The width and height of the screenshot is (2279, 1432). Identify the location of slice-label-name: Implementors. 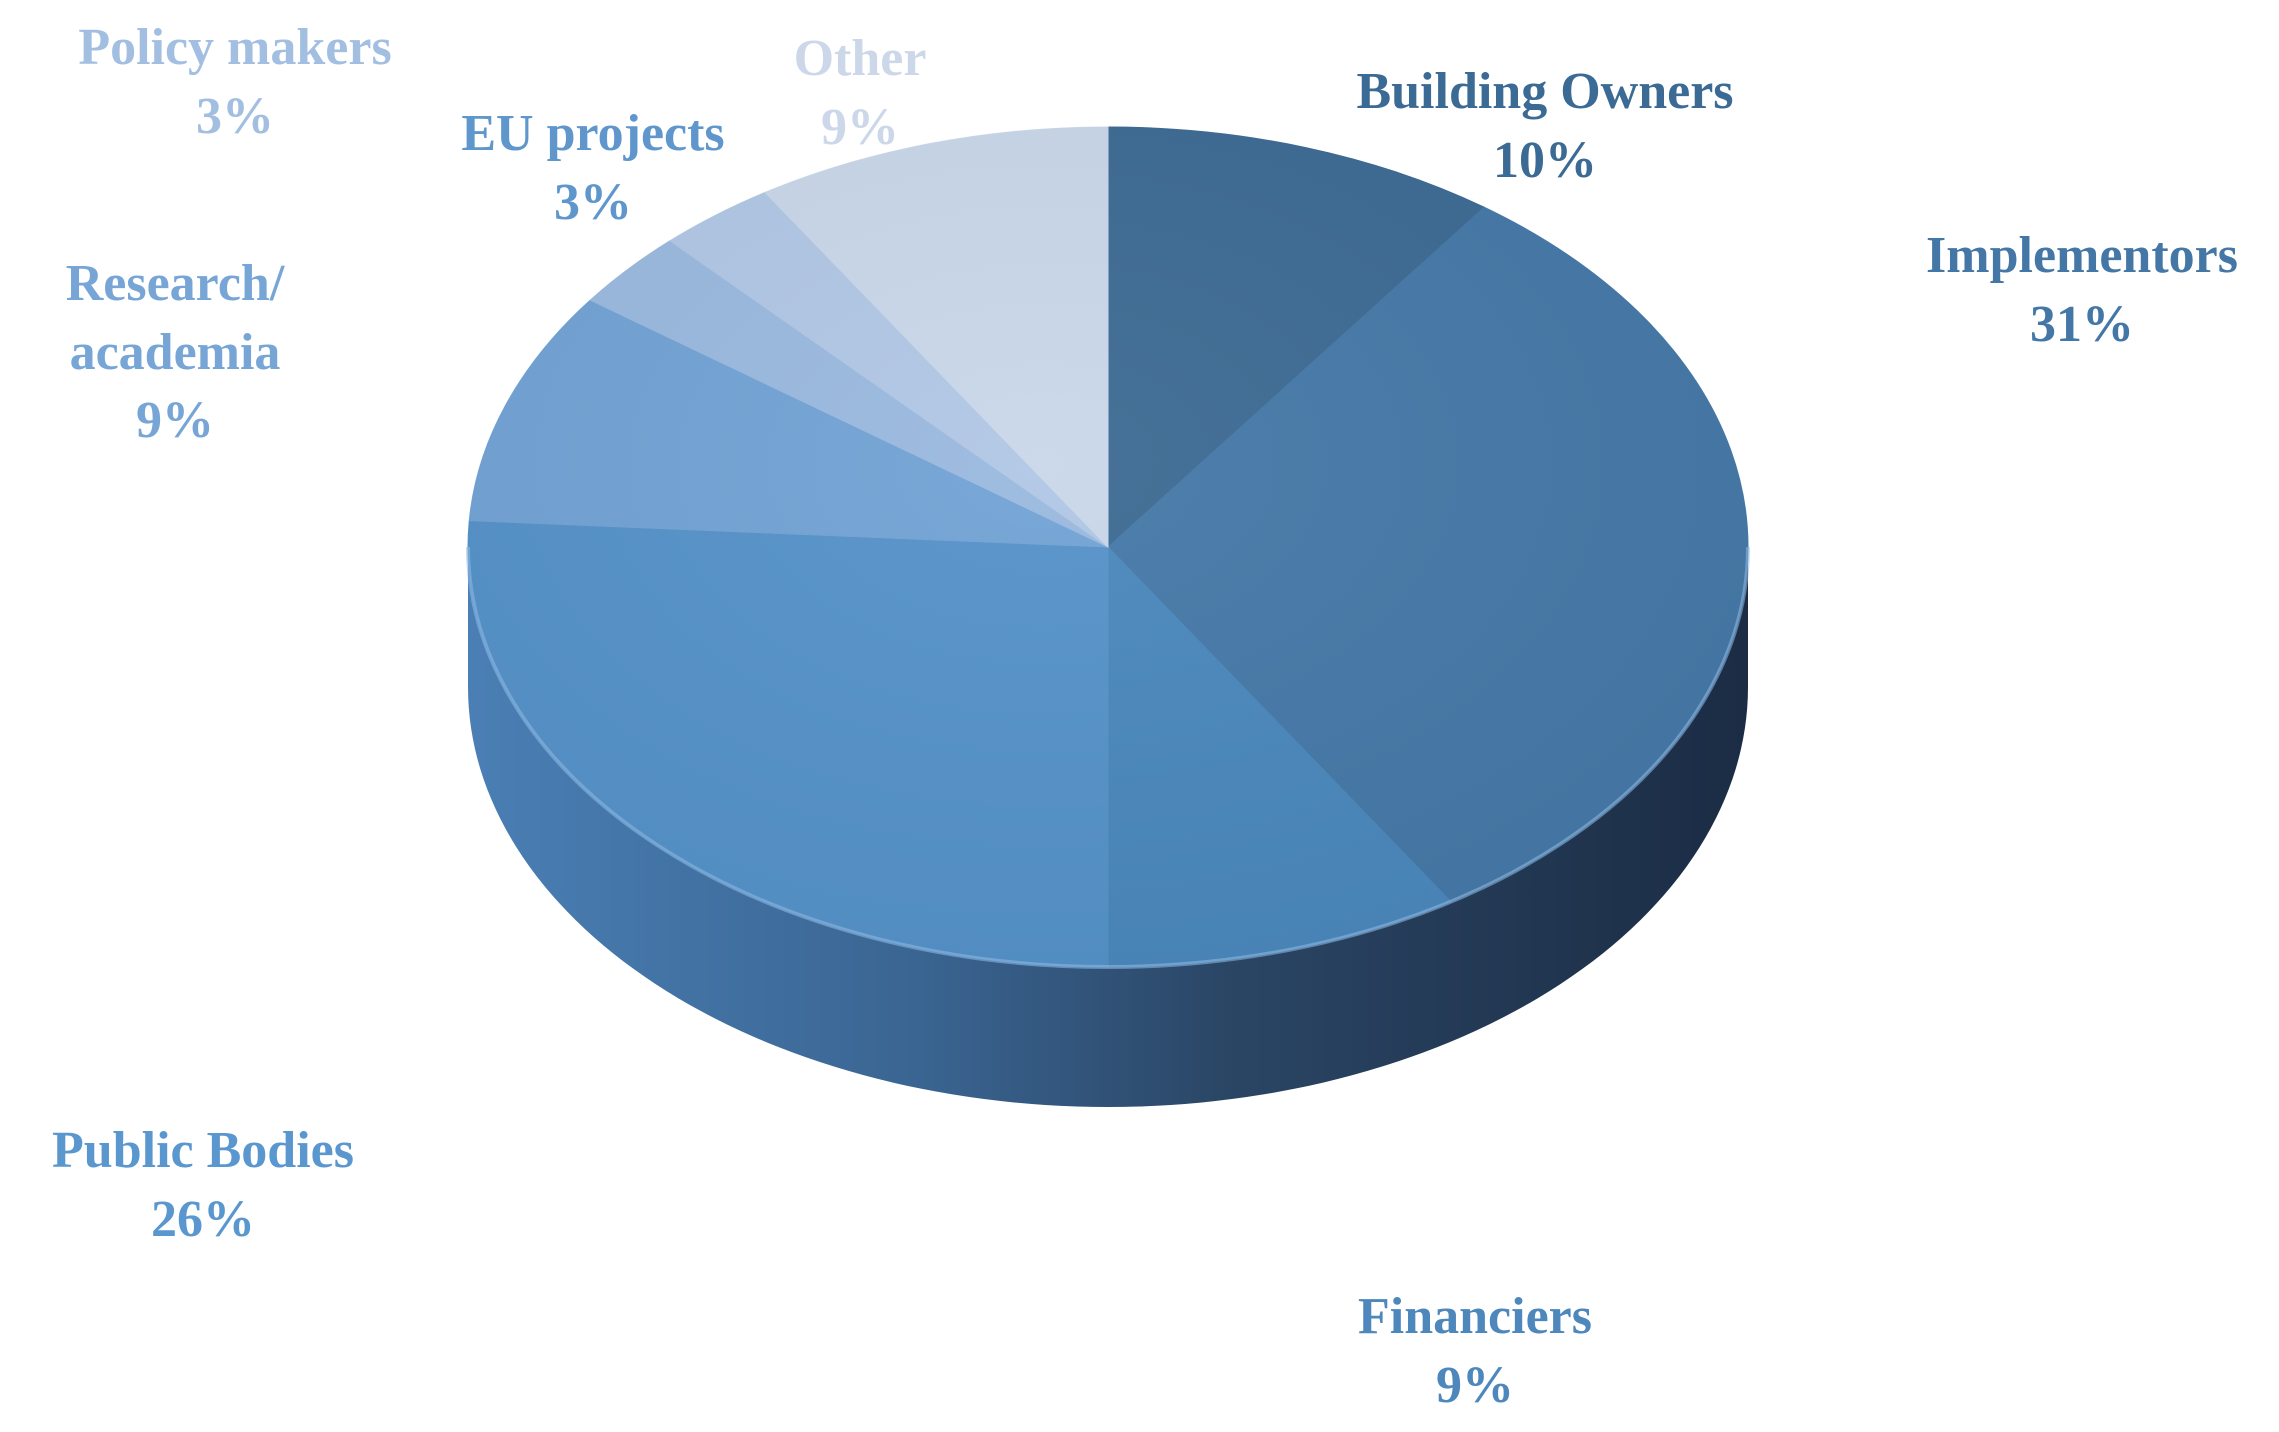
(2082, 255).